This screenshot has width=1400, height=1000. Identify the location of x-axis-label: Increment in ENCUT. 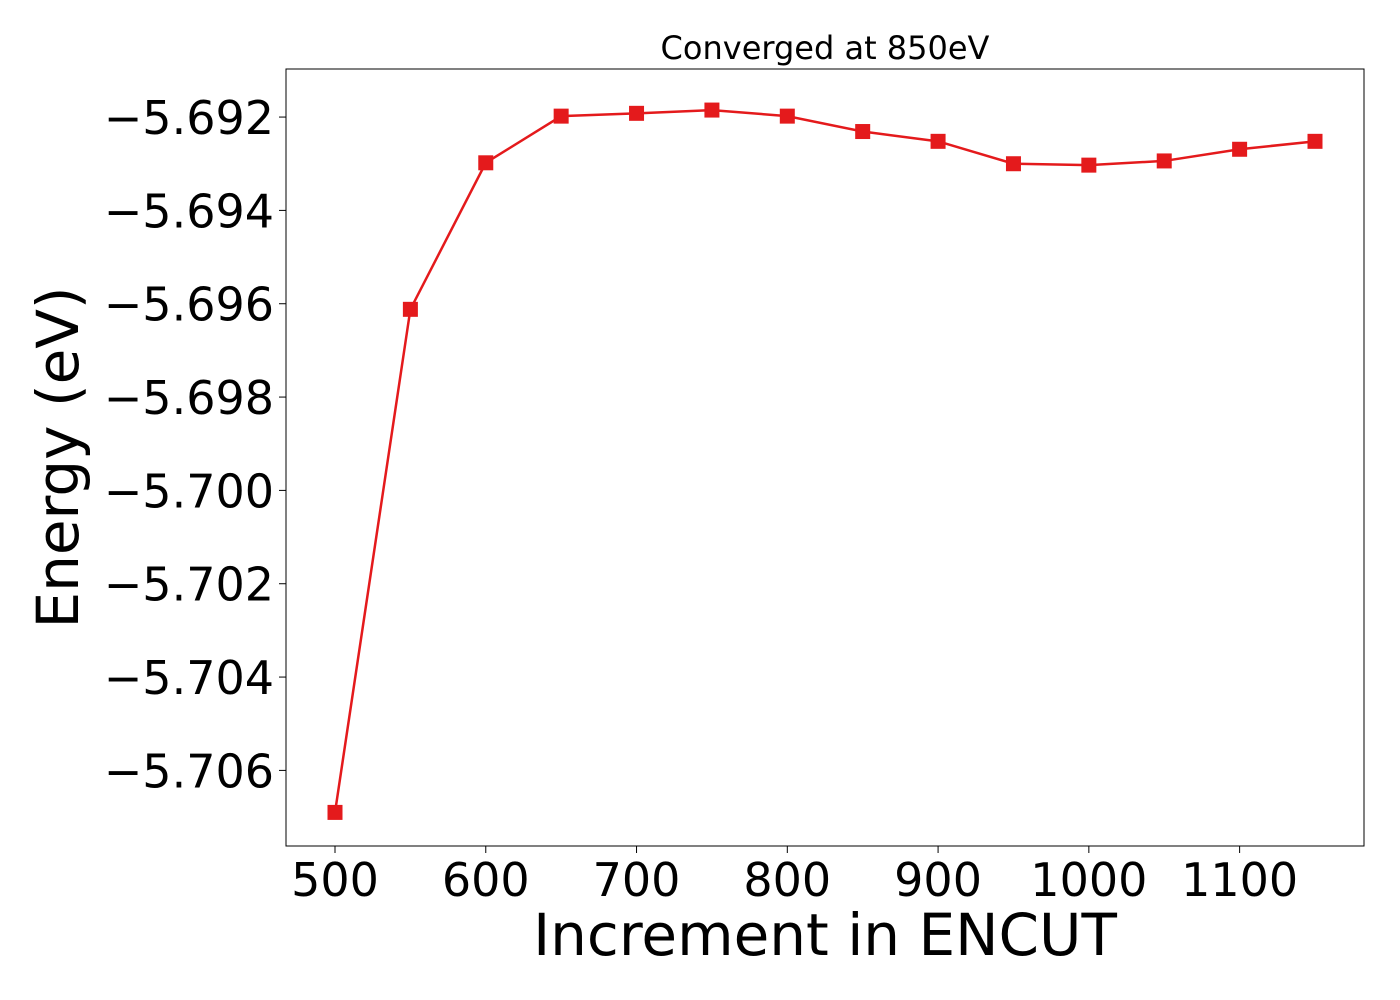
(825, 935).